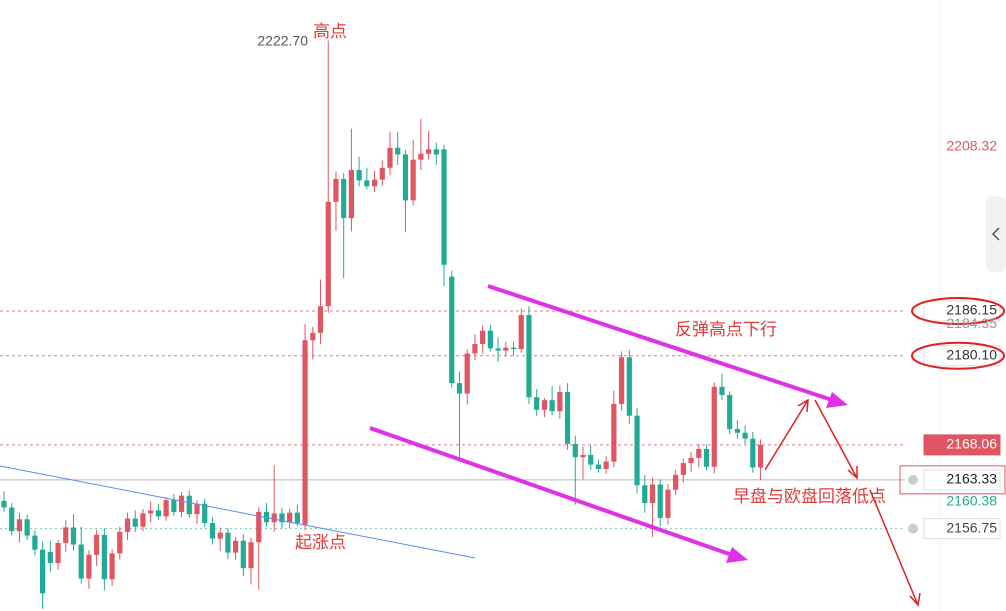  What do you see at coordinates (330, 32) in the screenshot?
I see `annotation: 高点` at bounding box center [330, 32].